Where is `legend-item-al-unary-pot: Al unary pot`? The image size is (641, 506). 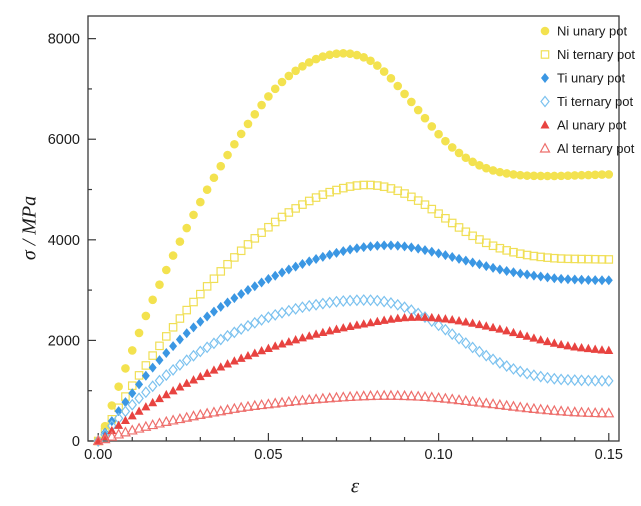
legend-item-al-unary-pot: Al unary pot is located at coordinates (583, 125).